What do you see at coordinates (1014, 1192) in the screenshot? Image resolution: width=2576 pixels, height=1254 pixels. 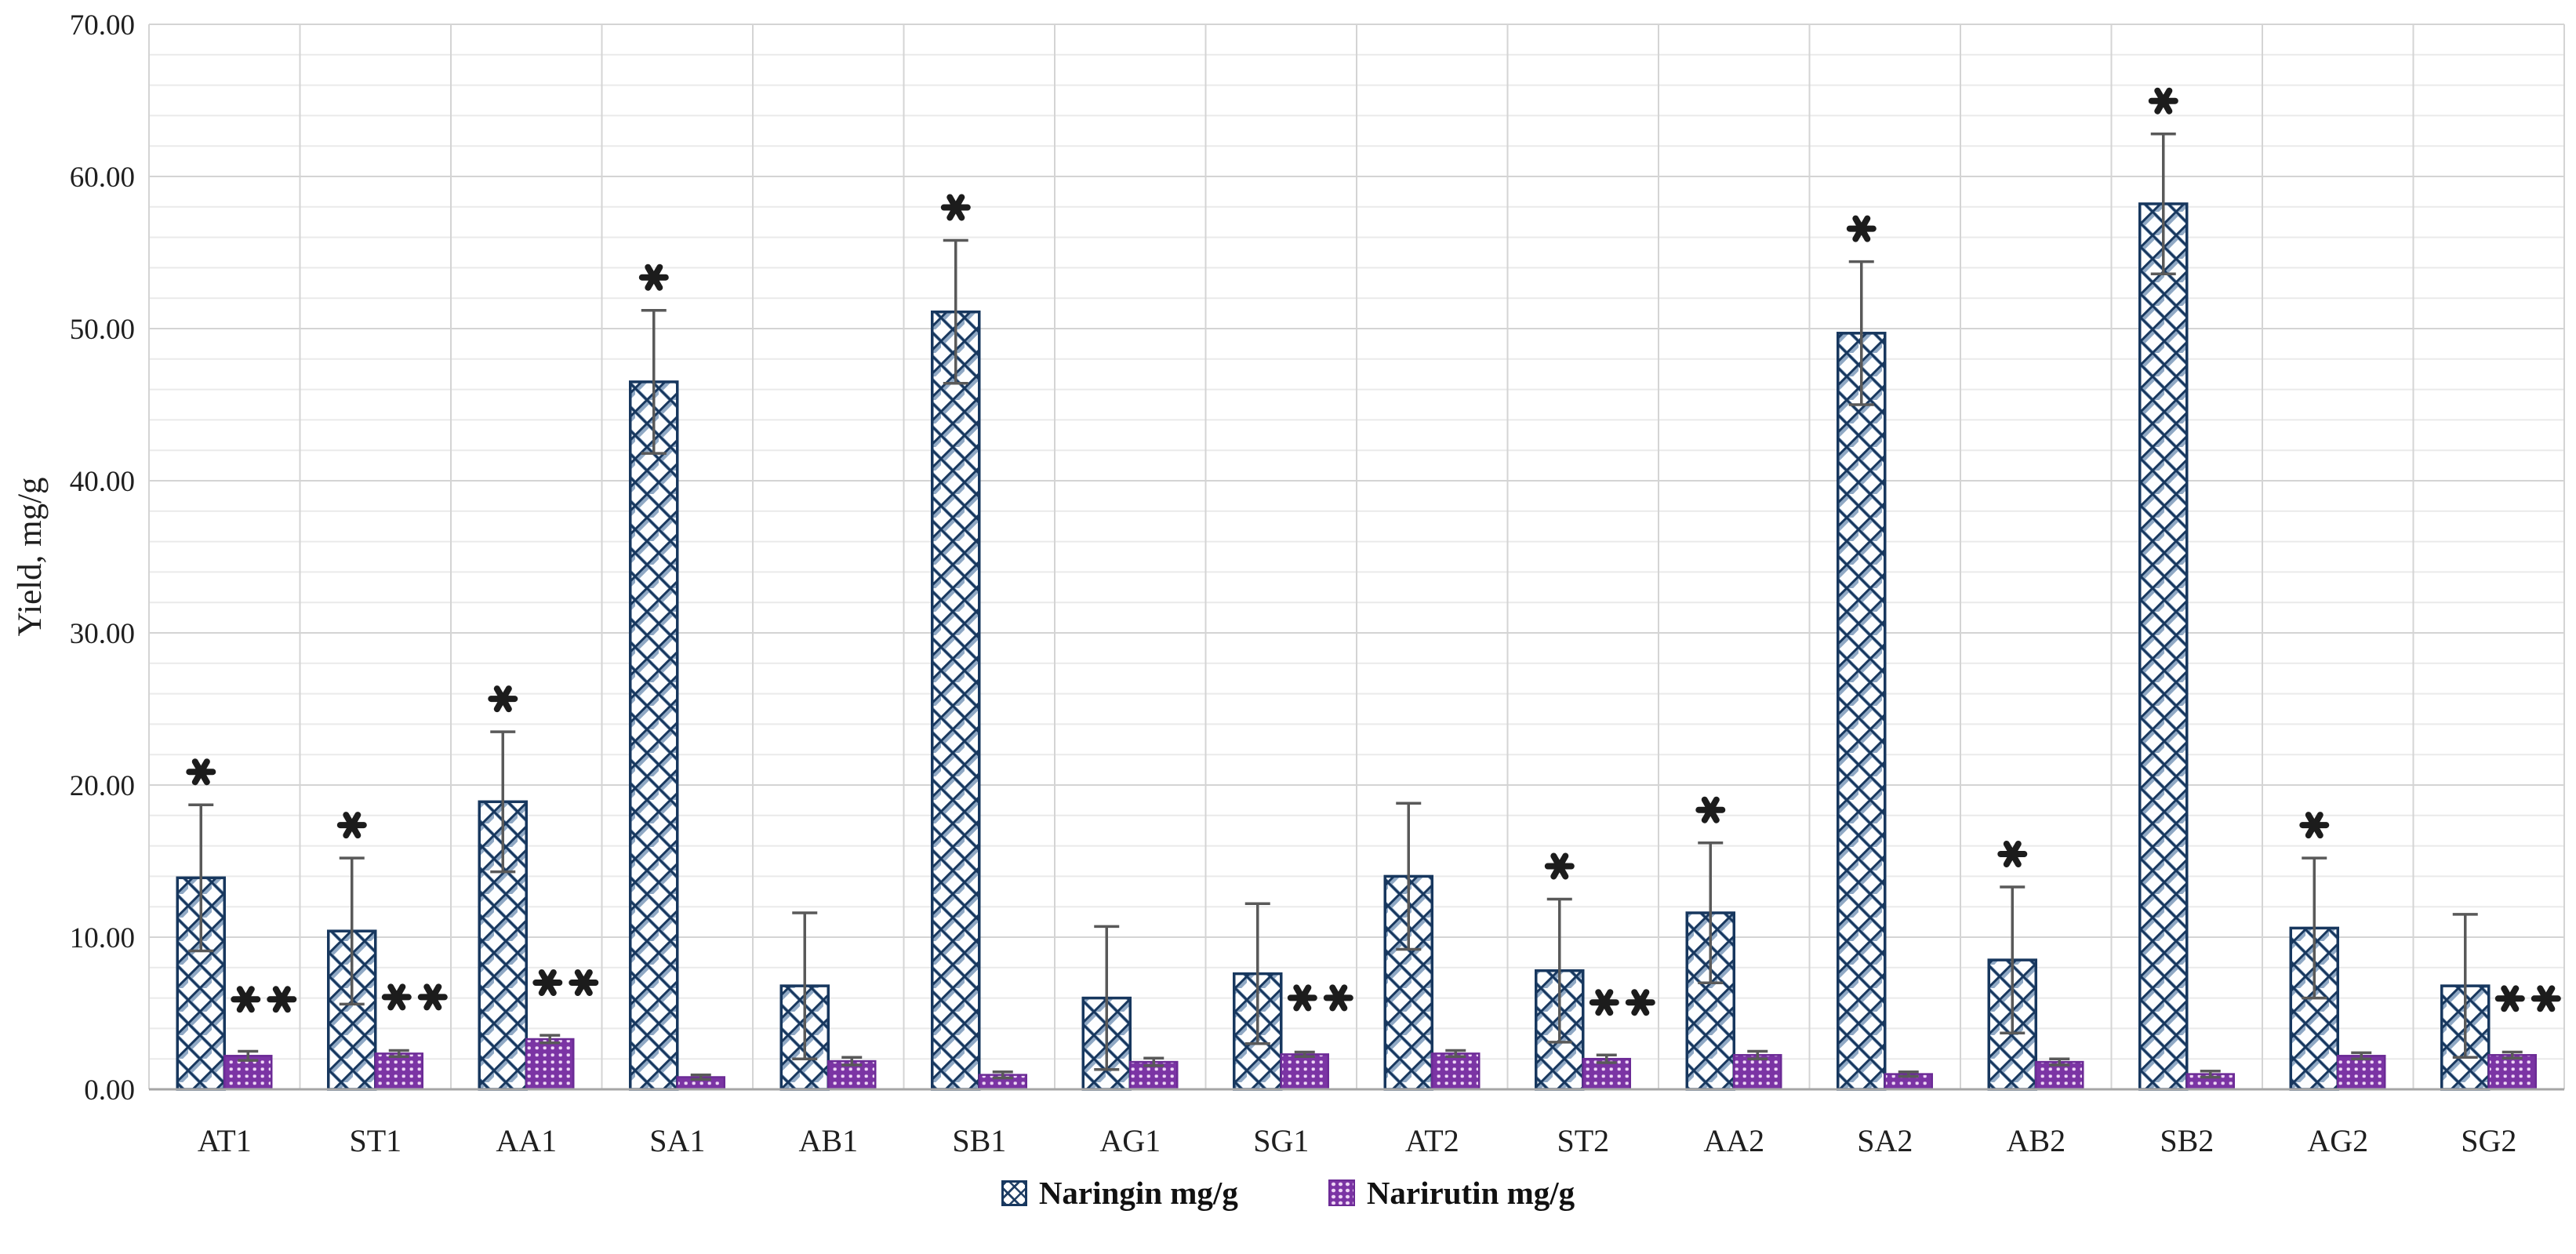 I see `naringin-crosshatch-swatch-icon` at bounding box center [1014, 1192].